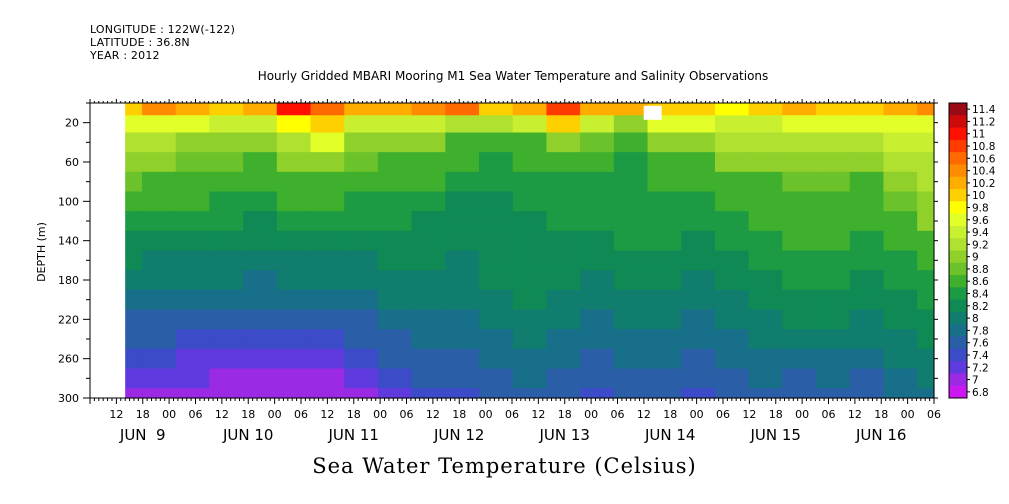 The image size is (1009, 504). What do you see at coordinates (776, 414) in the screenshot?
I see `x-hour-label: 18` at bounding box center [776, 414].